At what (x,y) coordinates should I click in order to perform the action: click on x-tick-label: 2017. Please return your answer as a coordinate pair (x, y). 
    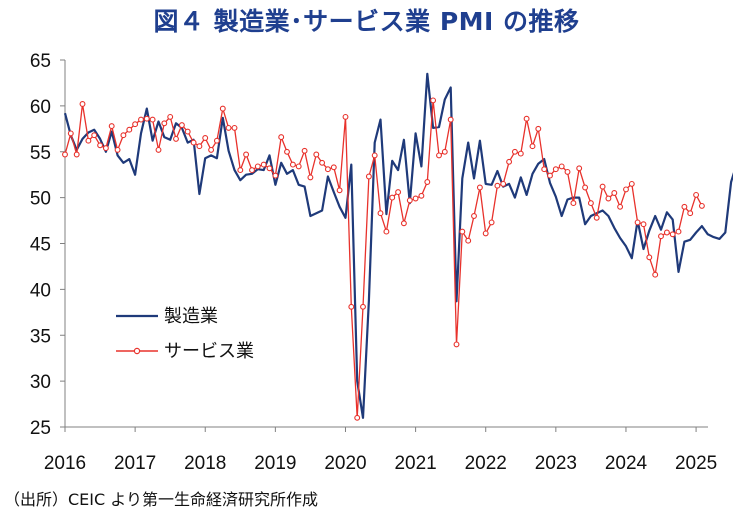
    Looking at the image, I should click on (135, 463).